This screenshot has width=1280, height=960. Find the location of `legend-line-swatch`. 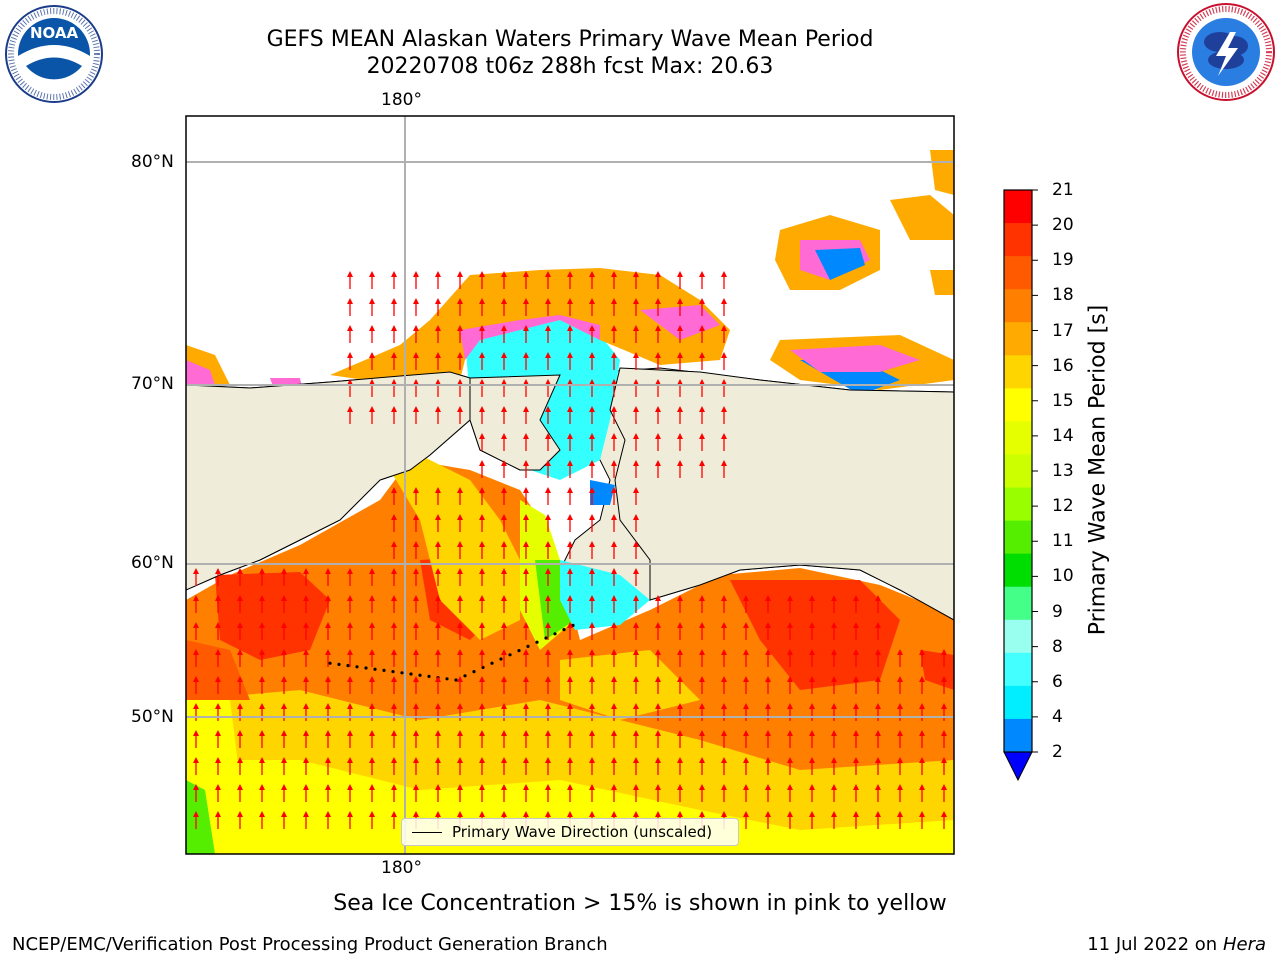

legend-line-swatch is located at coordinates (427, 832).